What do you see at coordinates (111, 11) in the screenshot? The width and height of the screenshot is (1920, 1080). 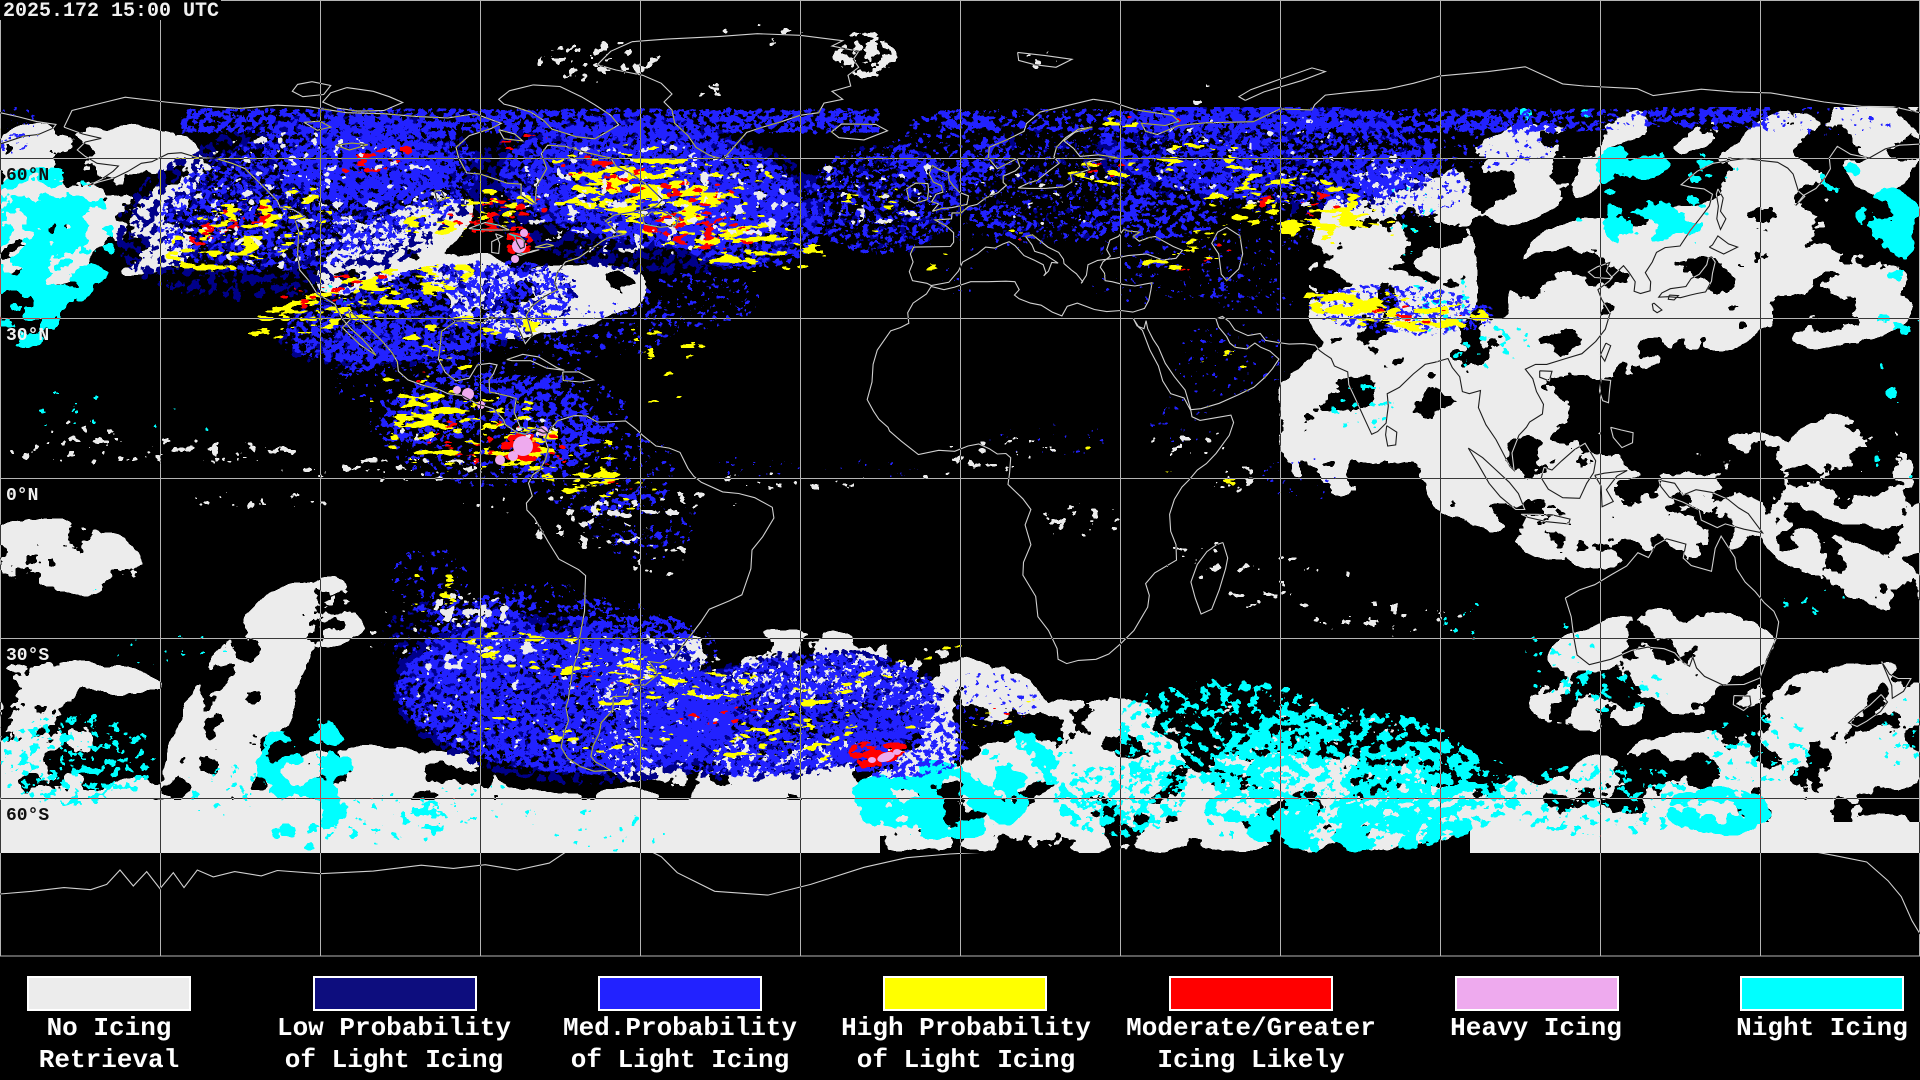 I see `svg-text: 2025.172 15:00 UTC` at bounding box center [111, 11].